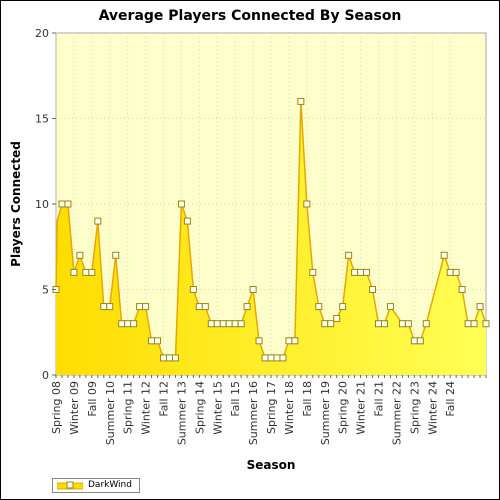 The width and height of the screenshot is (500, 500). What do you see at coordinates (271, 407) in the screenshot?
I see `x-tick-label: Spring 17` at bounding box center [271, 407].